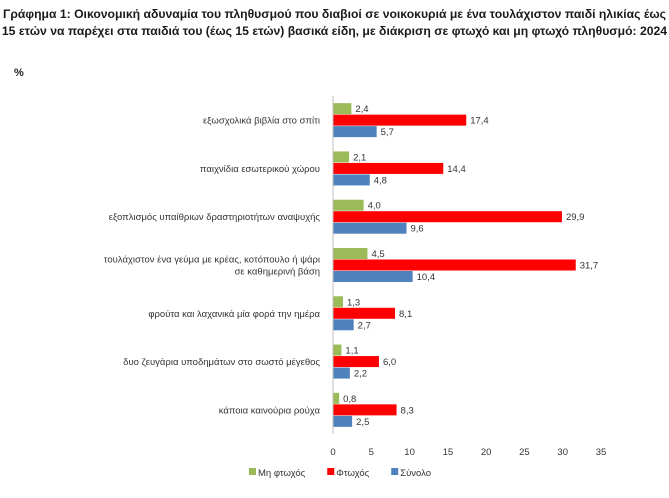 The height and width of the screenshot is (498, 669). I want to click on value-label: 31,7, so click(589, 266).